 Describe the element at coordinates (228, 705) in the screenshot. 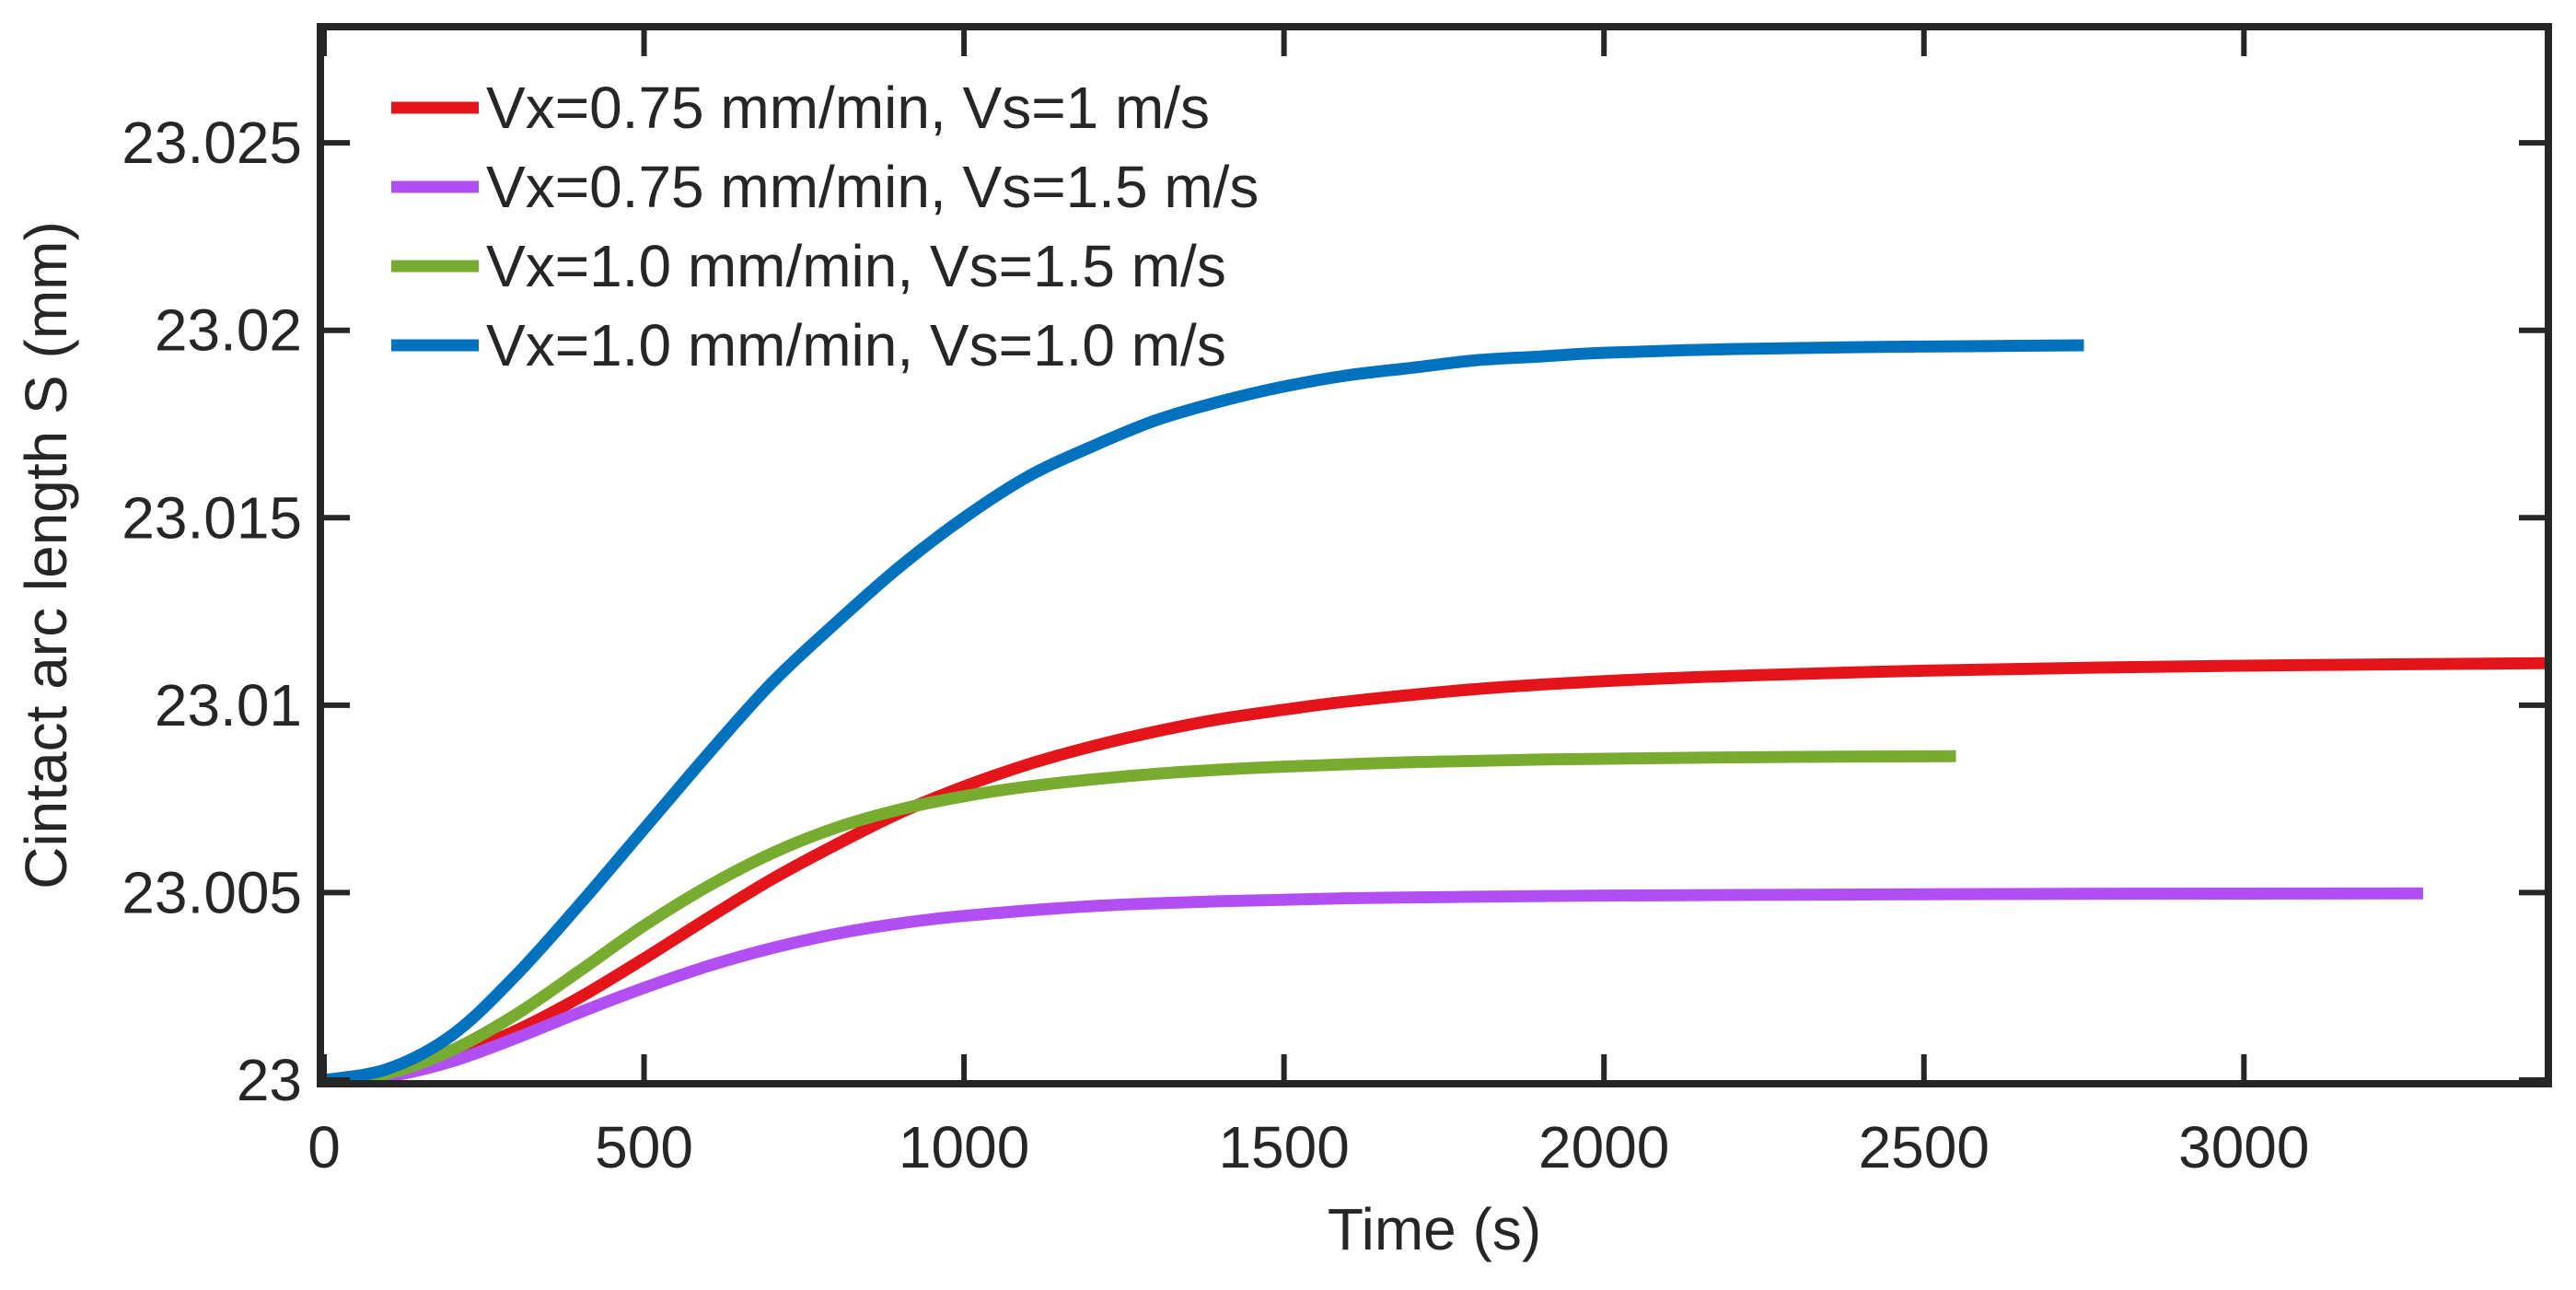

I see `y-tick-label: 23.01` at that location.